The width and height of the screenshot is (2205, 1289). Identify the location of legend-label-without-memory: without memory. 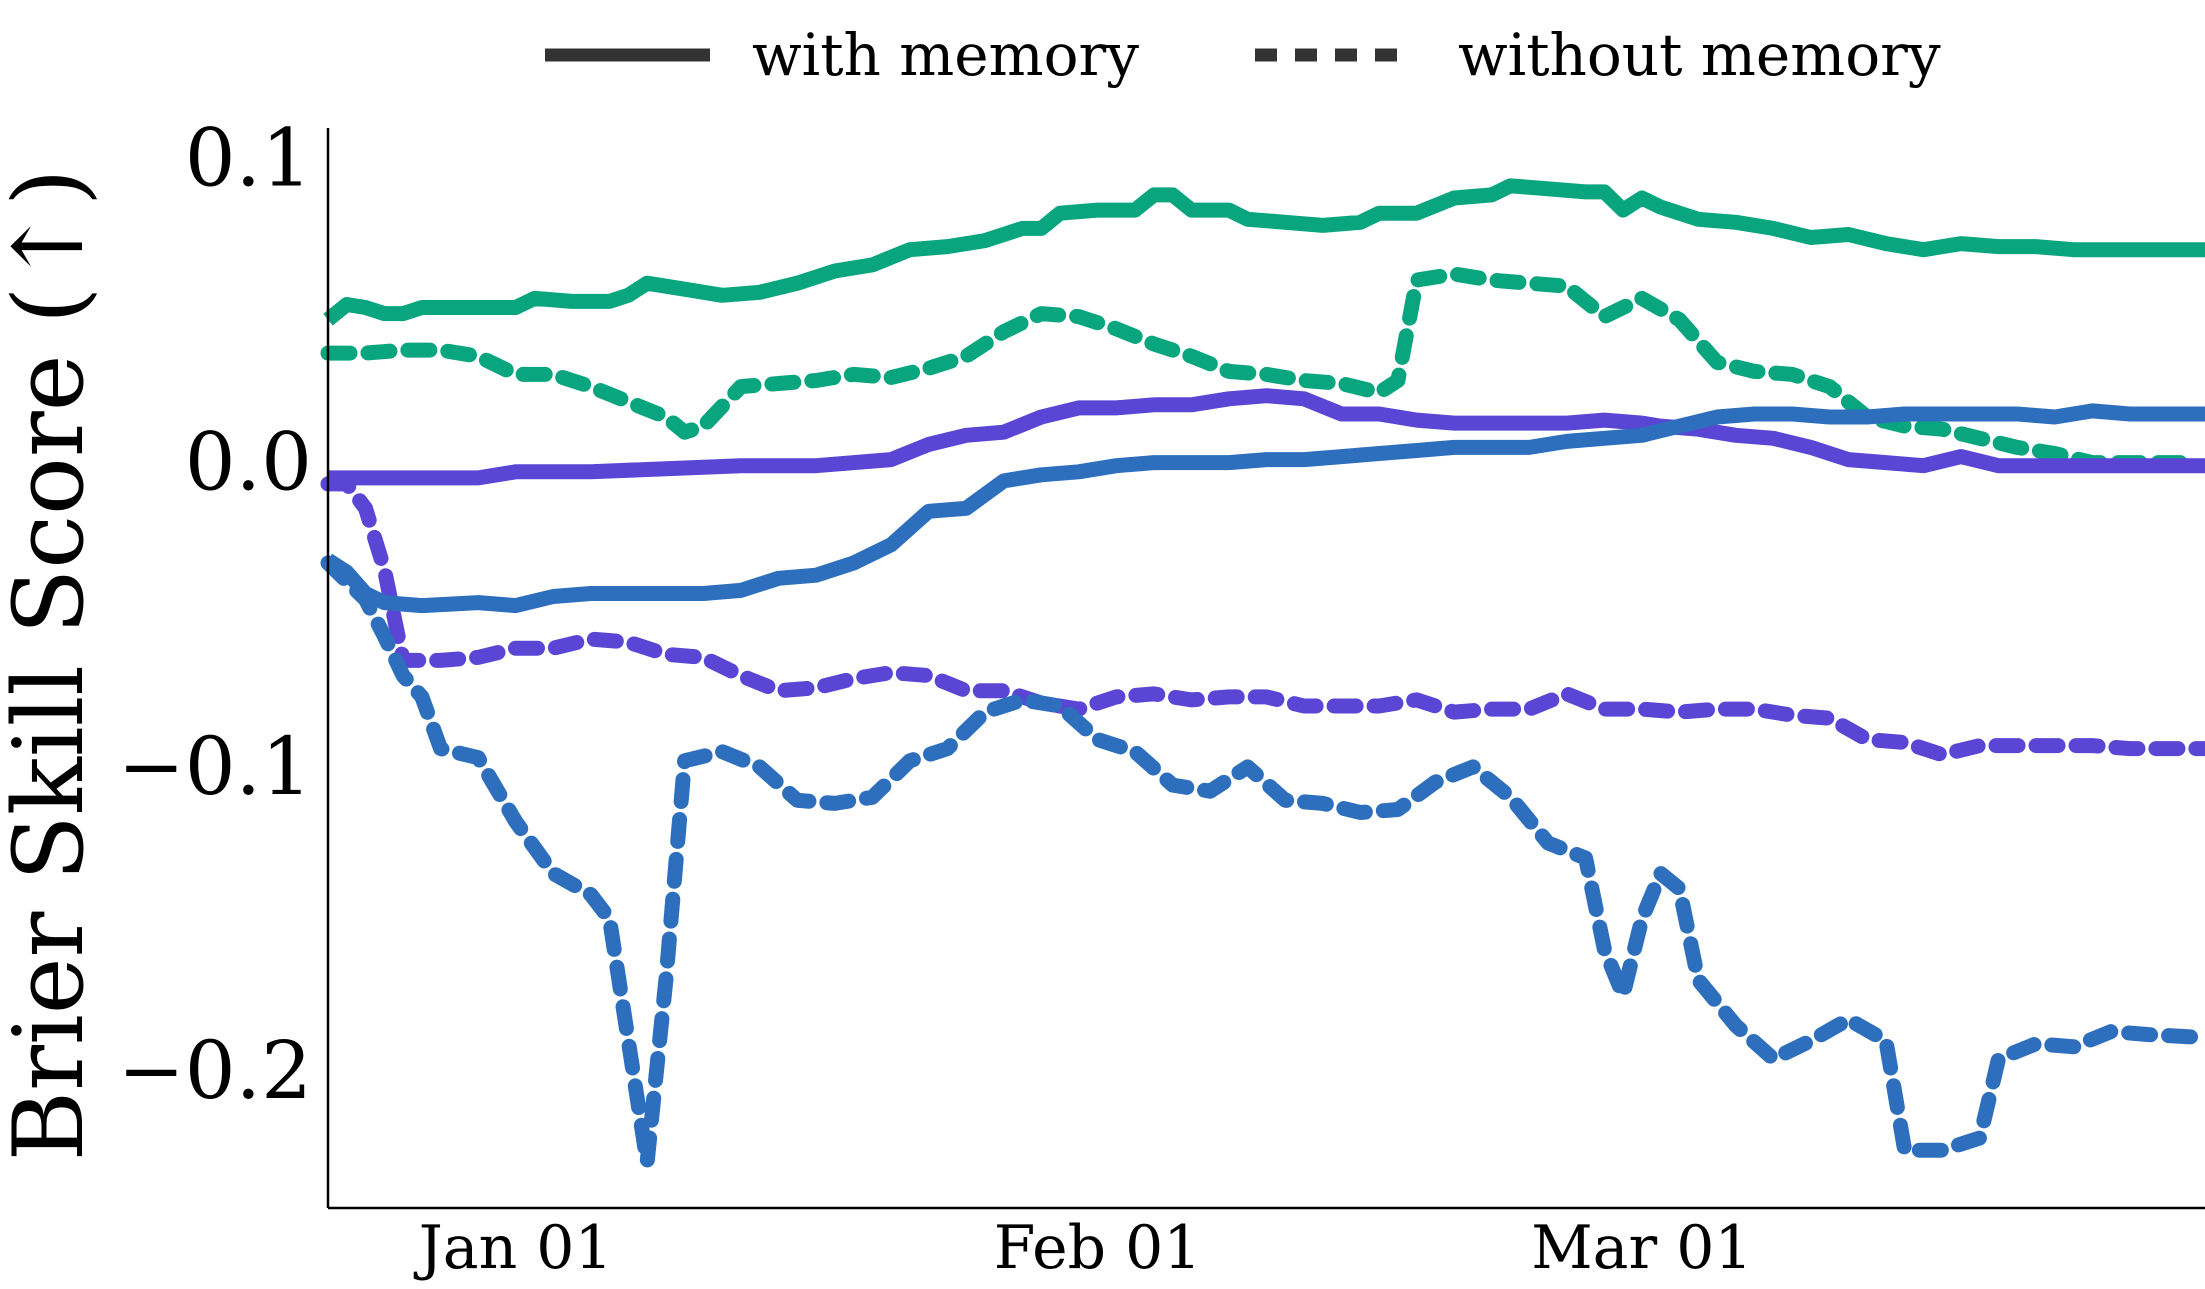
(1699, 55).